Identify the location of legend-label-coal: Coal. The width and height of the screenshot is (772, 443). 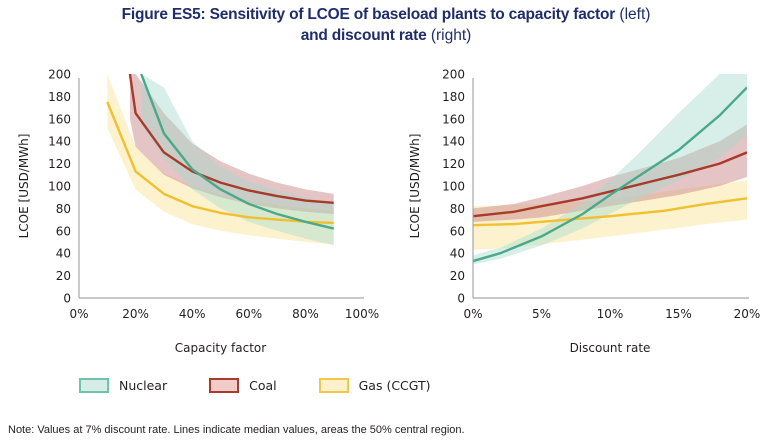
(263, 385).